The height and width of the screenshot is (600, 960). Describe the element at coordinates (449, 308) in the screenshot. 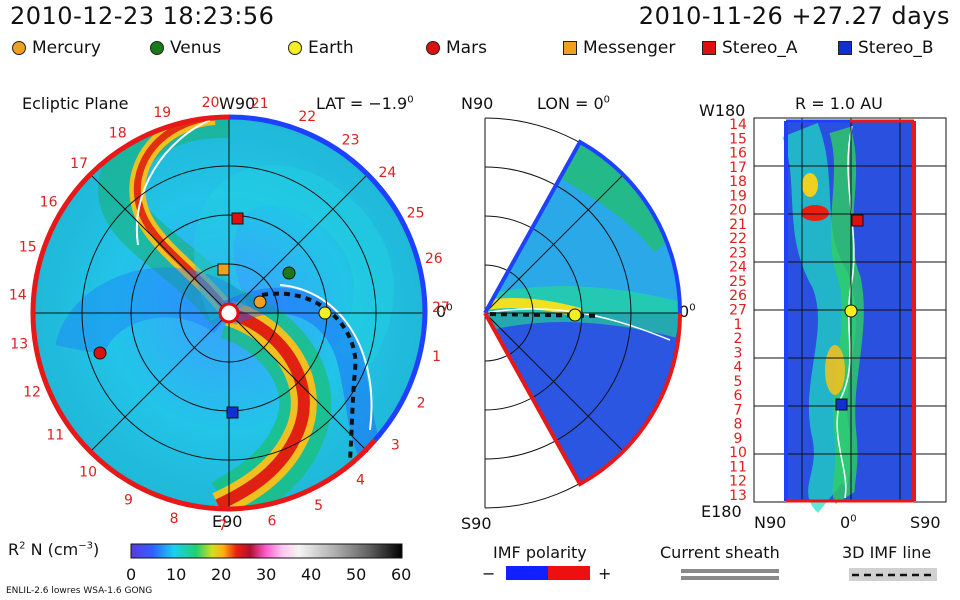

I see `ecliptic-right-degree: 0` at that location.